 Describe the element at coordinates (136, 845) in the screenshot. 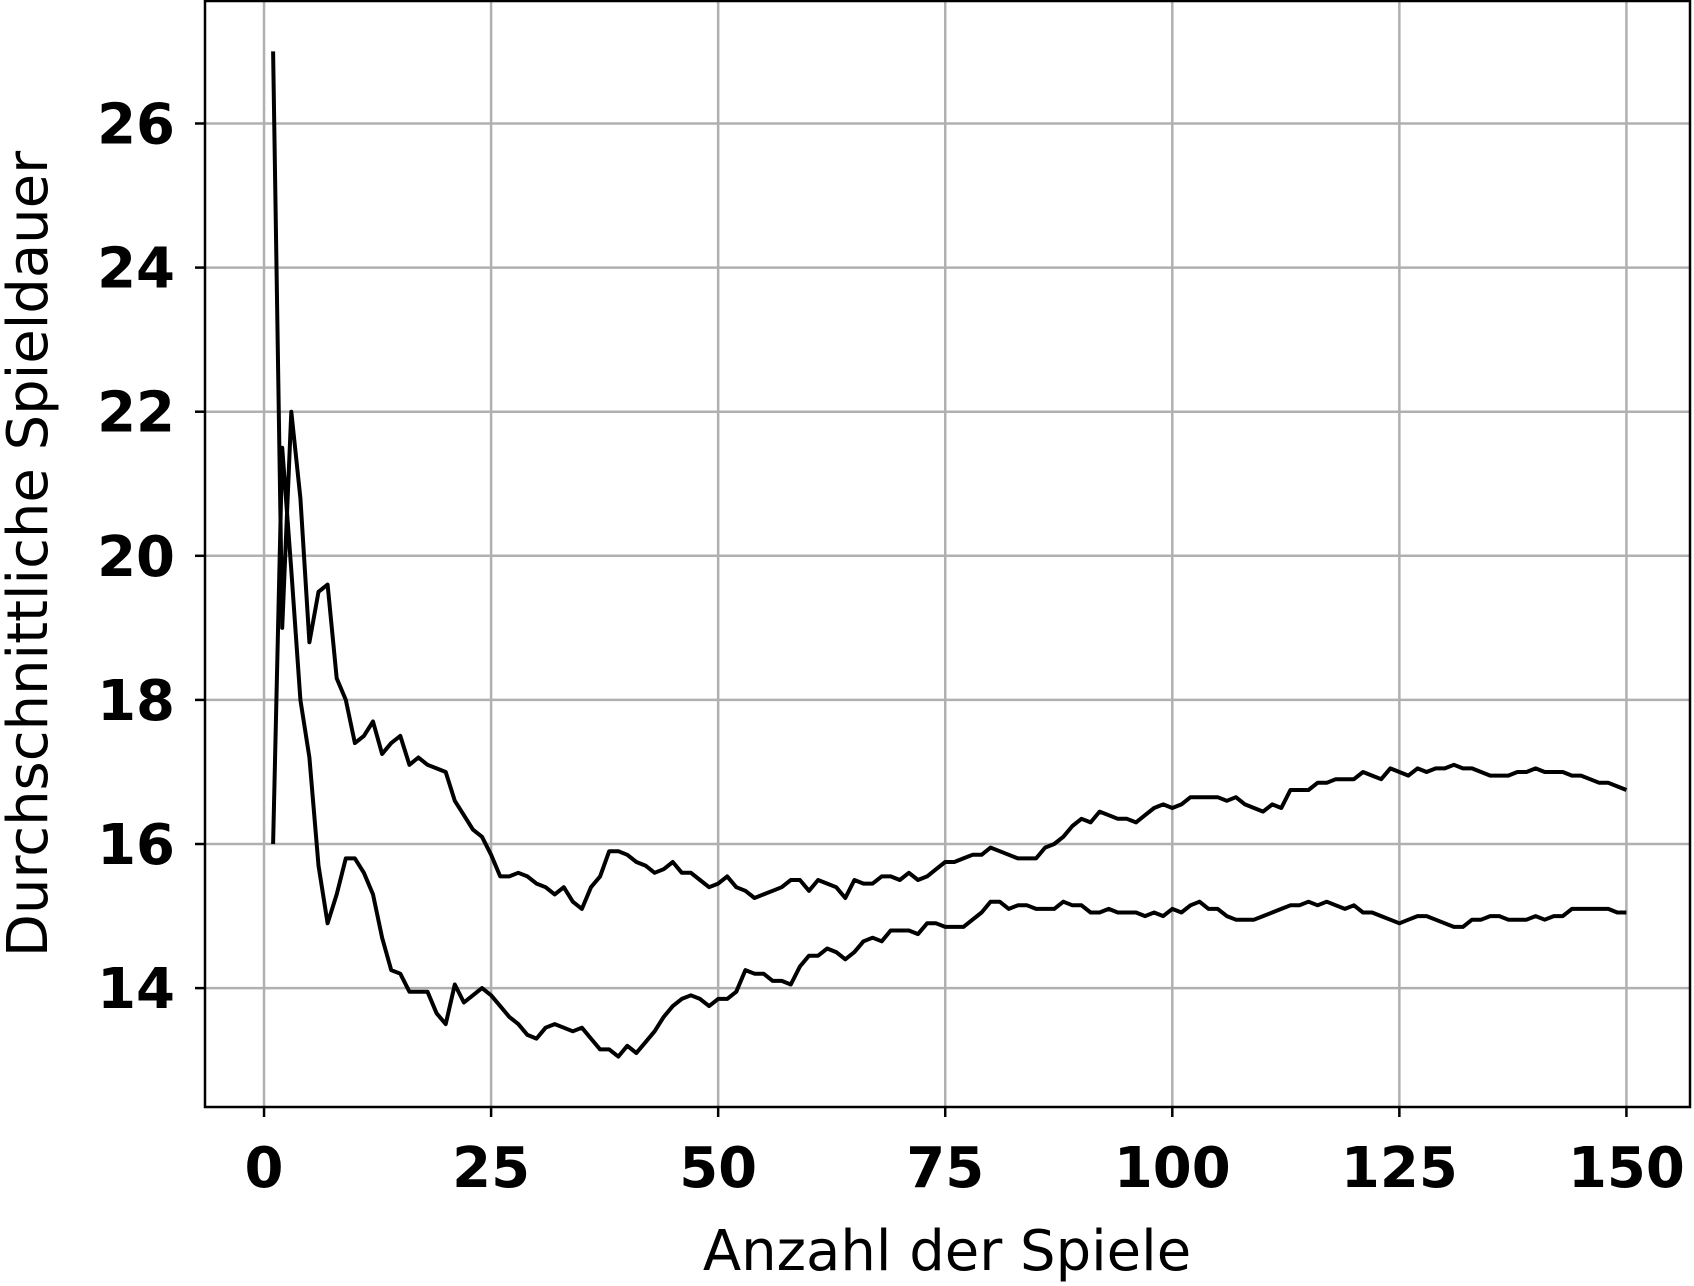

I see `y-tick-label: 16` at that location.